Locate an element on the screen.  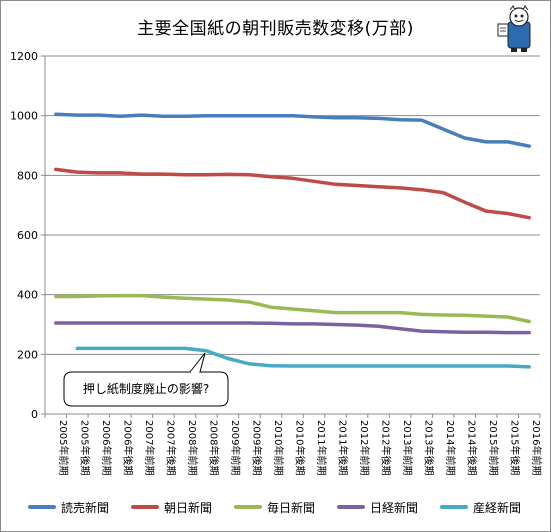
x-tick-label: 2012年後期 is located at coordinates (386, 447).